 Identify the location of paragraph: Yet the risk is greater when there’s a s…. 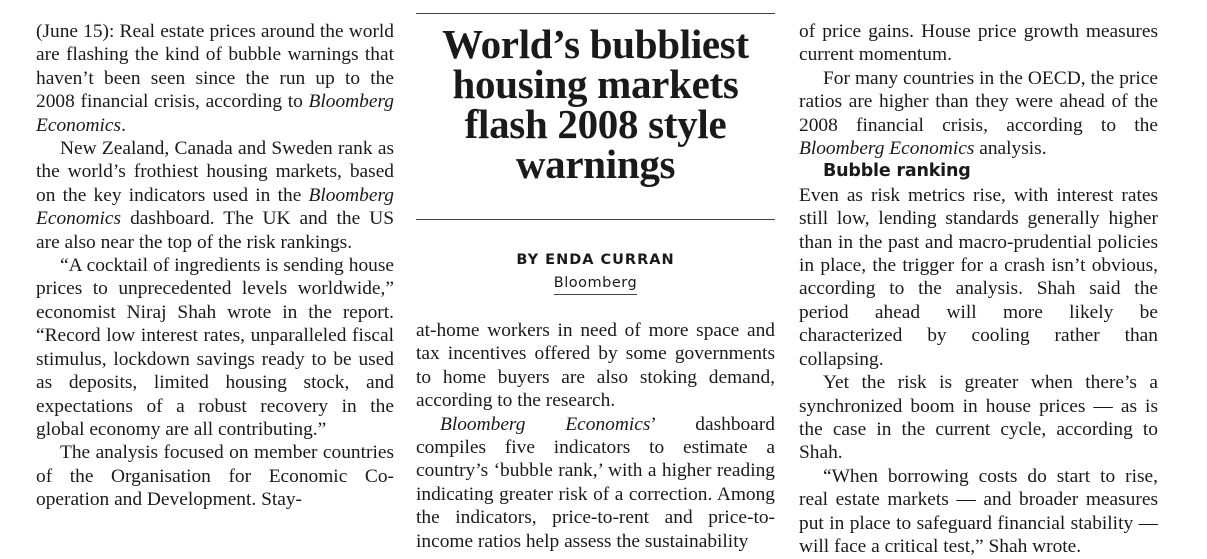
(978, 418).